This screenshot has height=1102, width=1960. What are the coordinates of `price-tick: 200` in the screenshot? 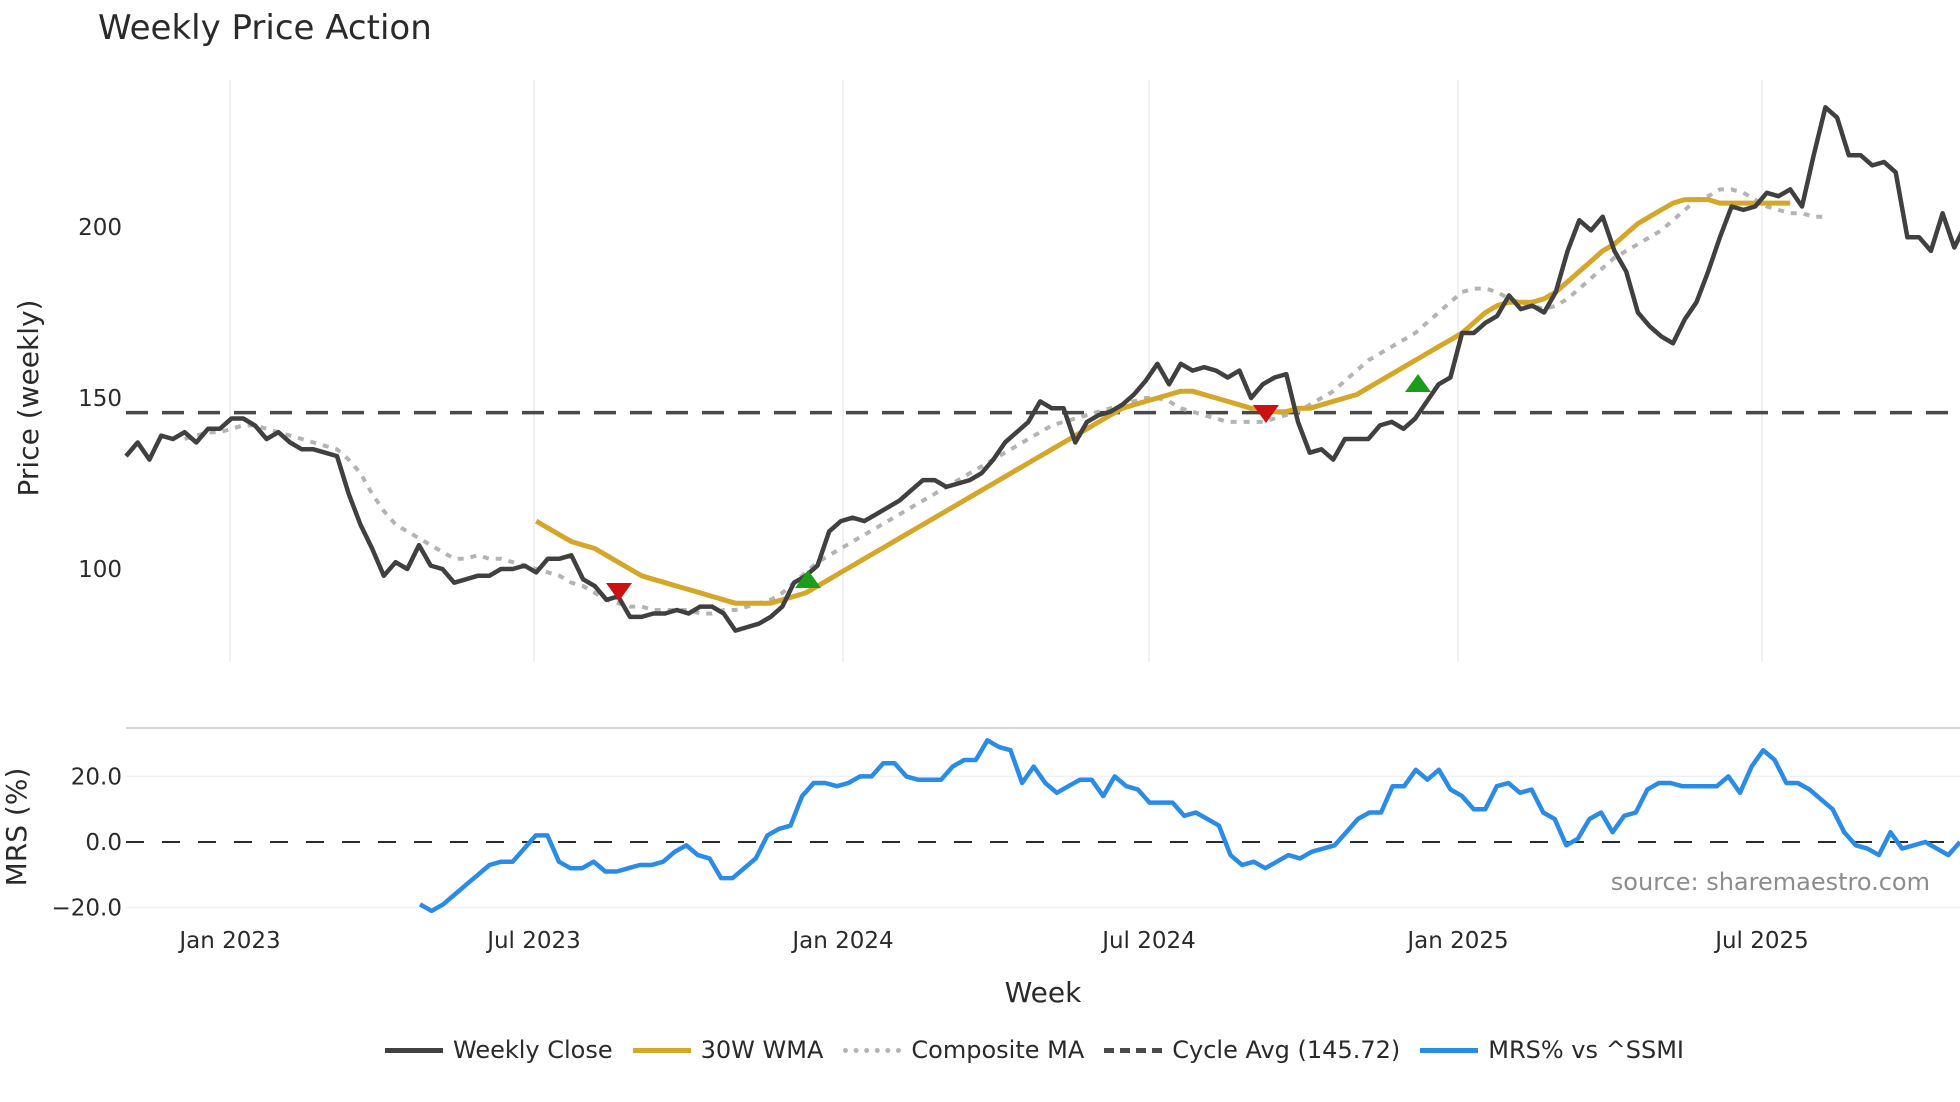 It's located at (100, 228).